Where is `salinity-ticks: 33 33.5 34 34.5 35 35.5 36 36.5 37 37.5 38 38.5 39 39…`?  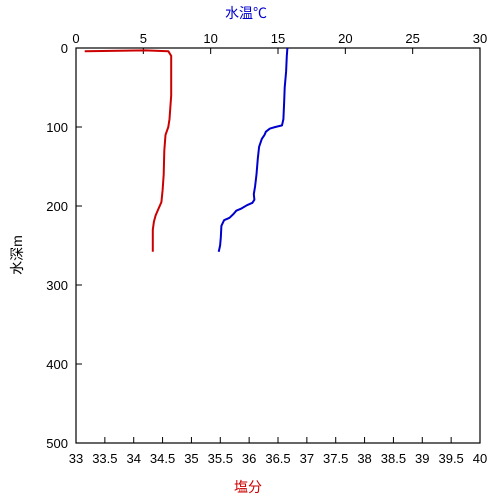 salinity-ticks: 33 33.5 34 34.5 35 35.5 36 36.5 37 37.5 38 38.5 39 39… is located at coordinates (278, 451).